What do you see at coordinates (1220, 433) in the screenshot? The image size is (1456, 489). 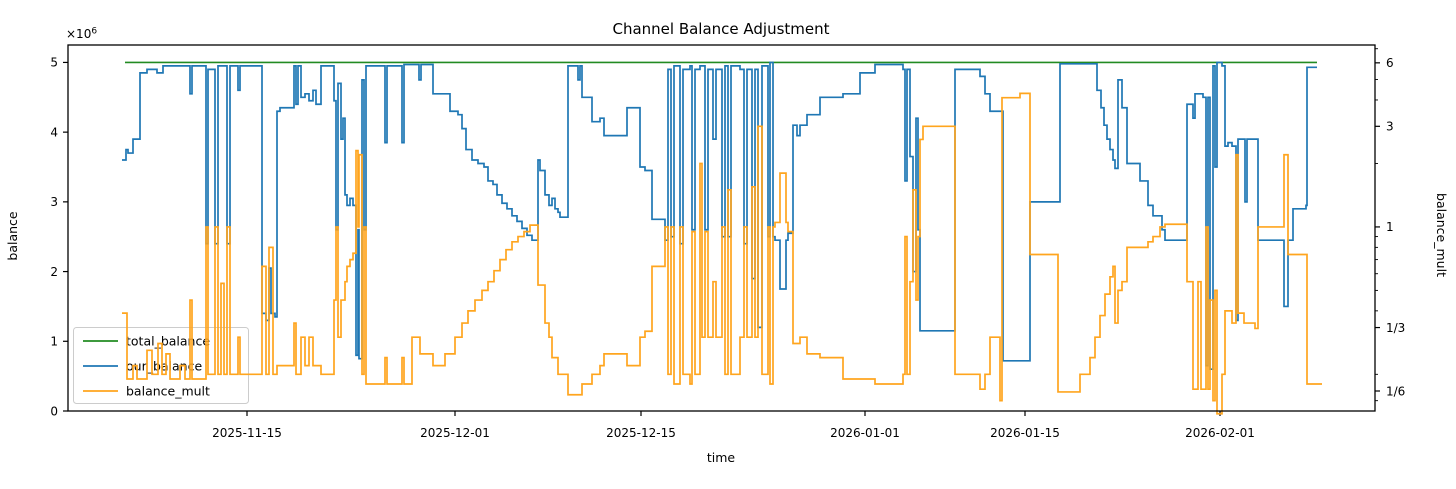 I see `x-tick-label: 2026-02-01` at bounding box center [1220, 433].